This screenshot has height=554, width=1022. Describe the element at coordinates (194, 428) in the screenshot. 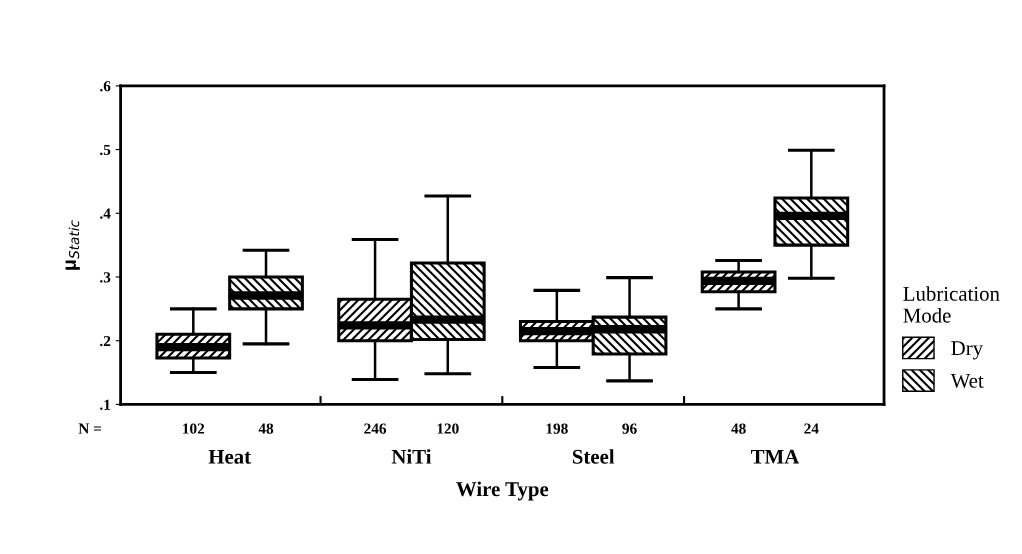

I see `text: 102` at that location.